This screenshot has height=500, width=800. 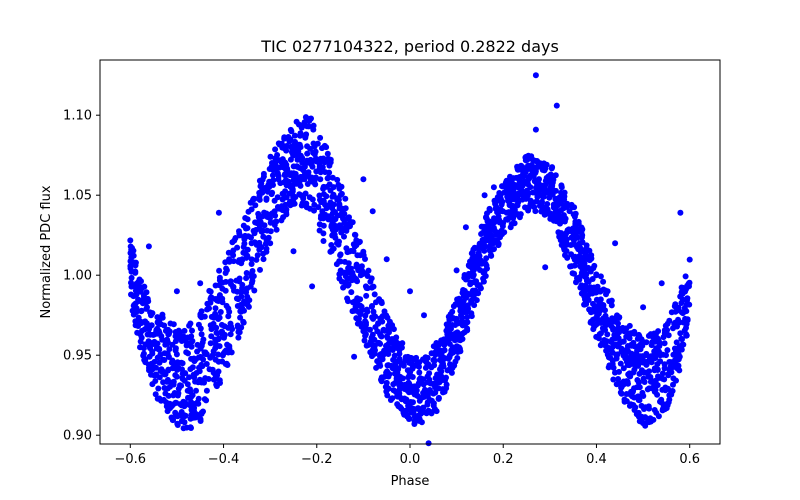 What do you see at coordinates (46, 251) in the screenshot?
I see `y-axis-label: Normalized PDC flux` at bounding box center [46, 251].